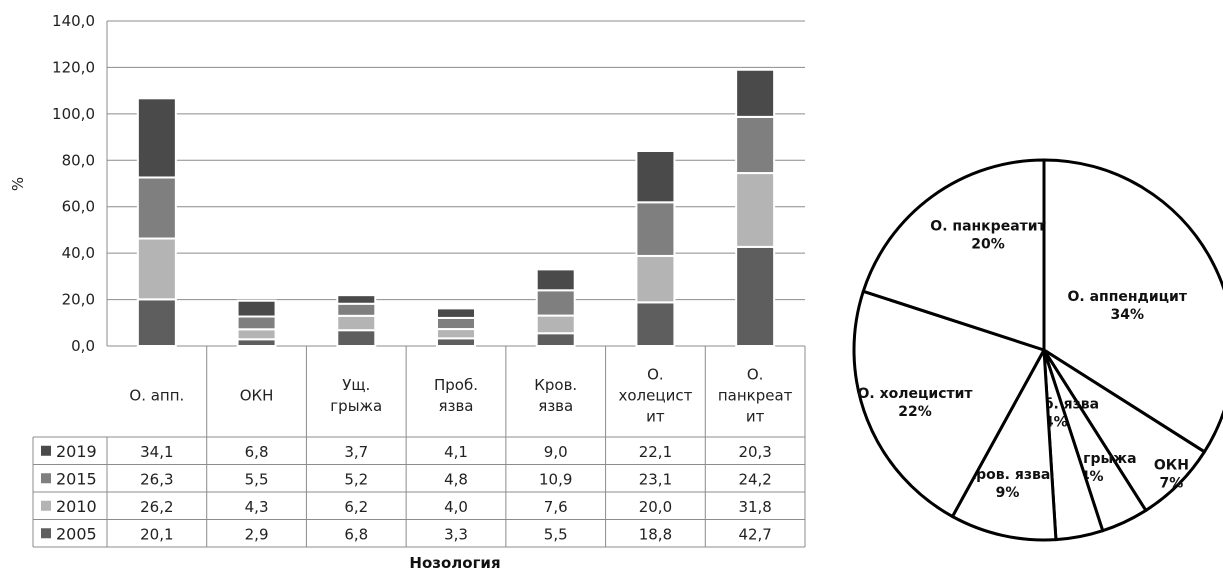 This screenshot has width=1223, height=572. I want to click on data-label: 20,0, so click(655, 507).